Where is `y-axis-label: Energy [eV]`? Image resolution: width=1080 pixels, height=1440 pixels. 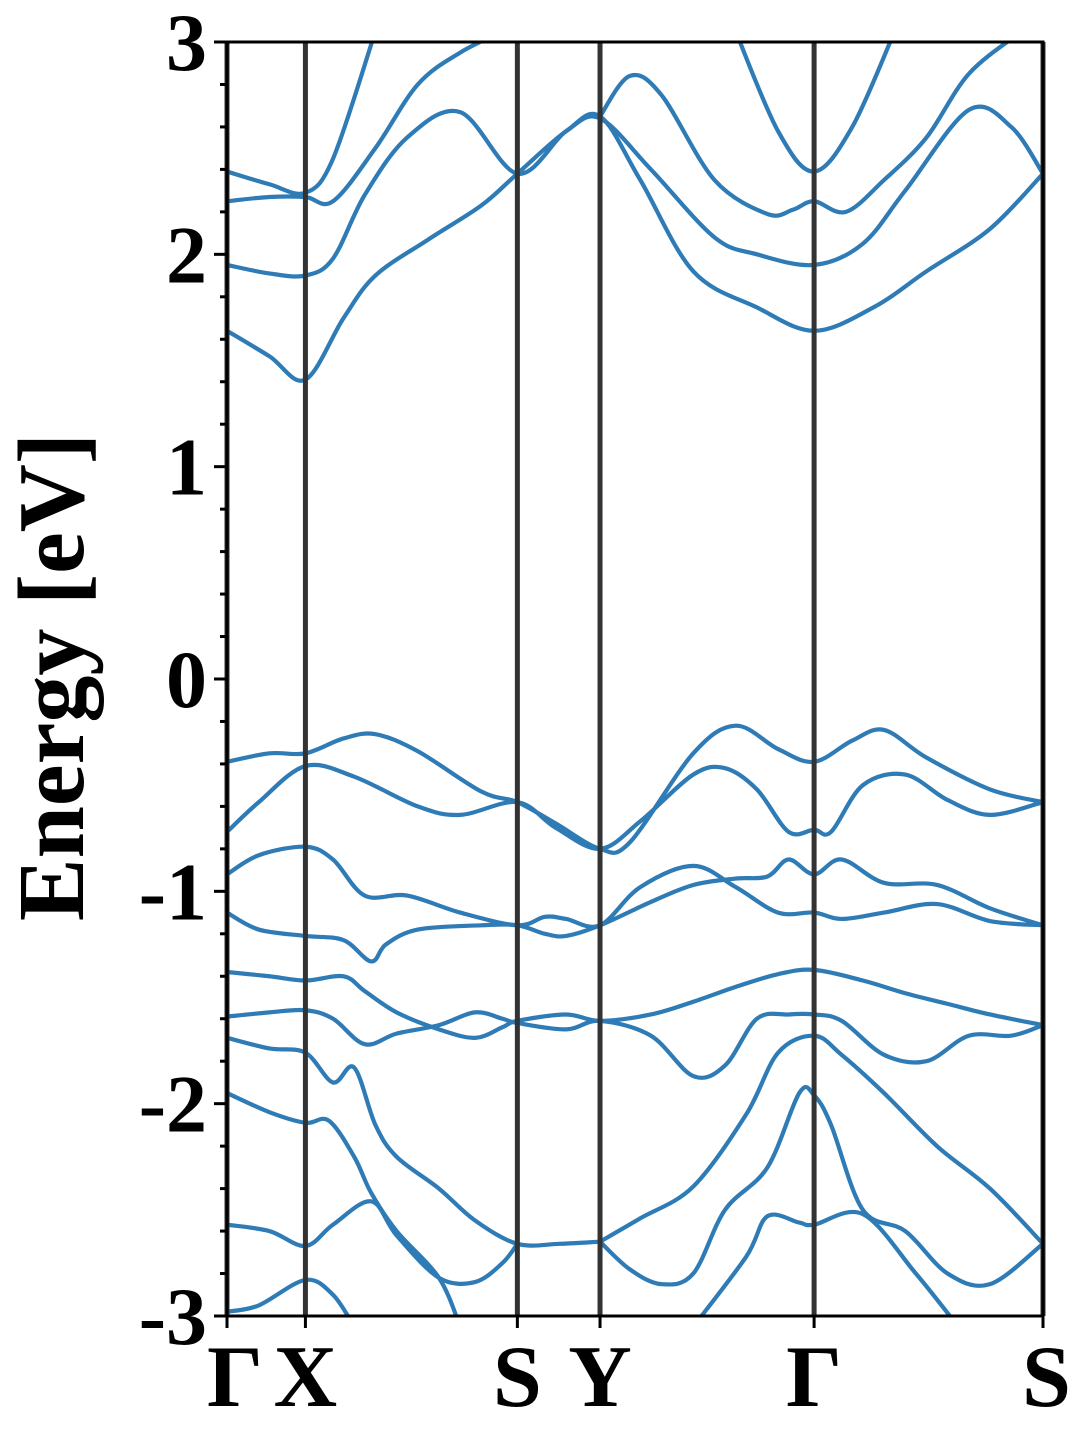 y-axis-label: Energy [eV] is located at coordinates (52, 677).